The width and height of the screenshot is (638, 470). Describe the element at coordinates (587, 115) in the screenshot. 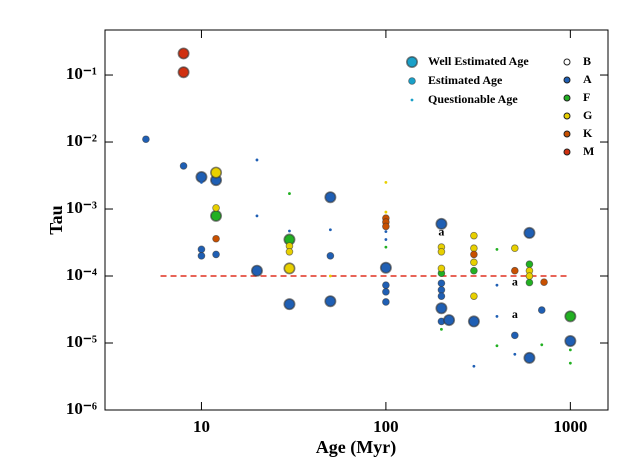

I see `legend-label: G` at that location.